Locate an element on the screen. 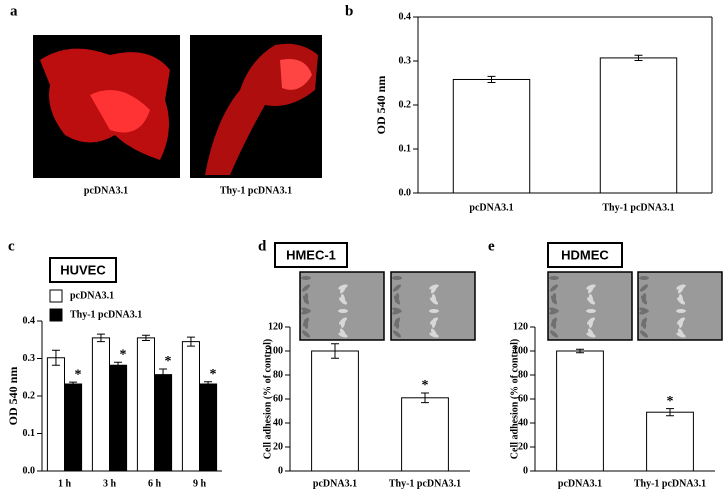 The width and height of the screenshot is (726, 491). y-tick-label: 20 is located at coordinates (278, 446).